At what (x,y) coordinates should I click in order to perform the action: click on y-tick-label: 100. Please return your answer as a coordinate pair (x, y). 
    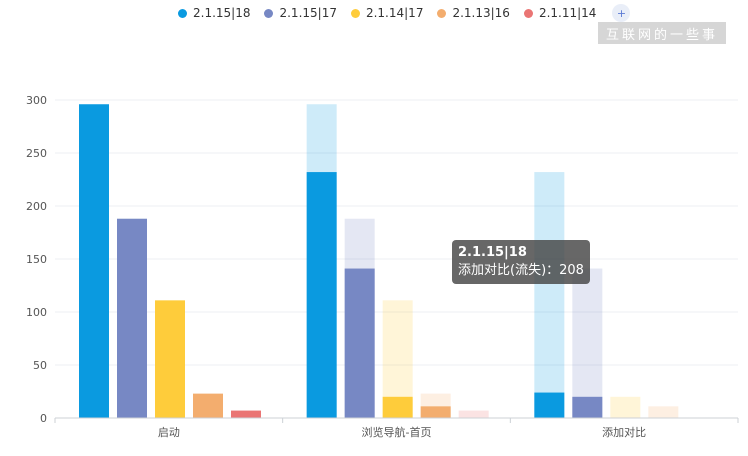
    Looking at the image, I should click on (36, 312).